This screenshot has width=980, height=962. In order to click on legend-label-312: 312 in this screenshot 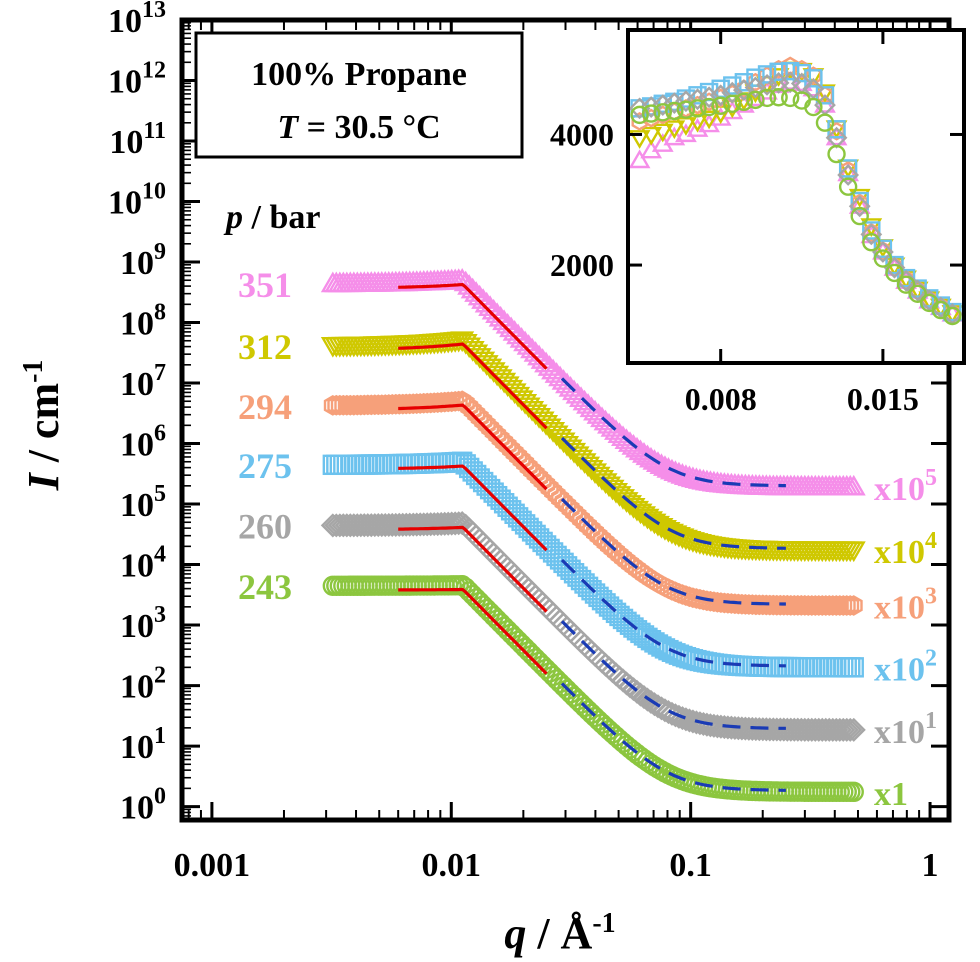, I will do `click(265, 347)`.